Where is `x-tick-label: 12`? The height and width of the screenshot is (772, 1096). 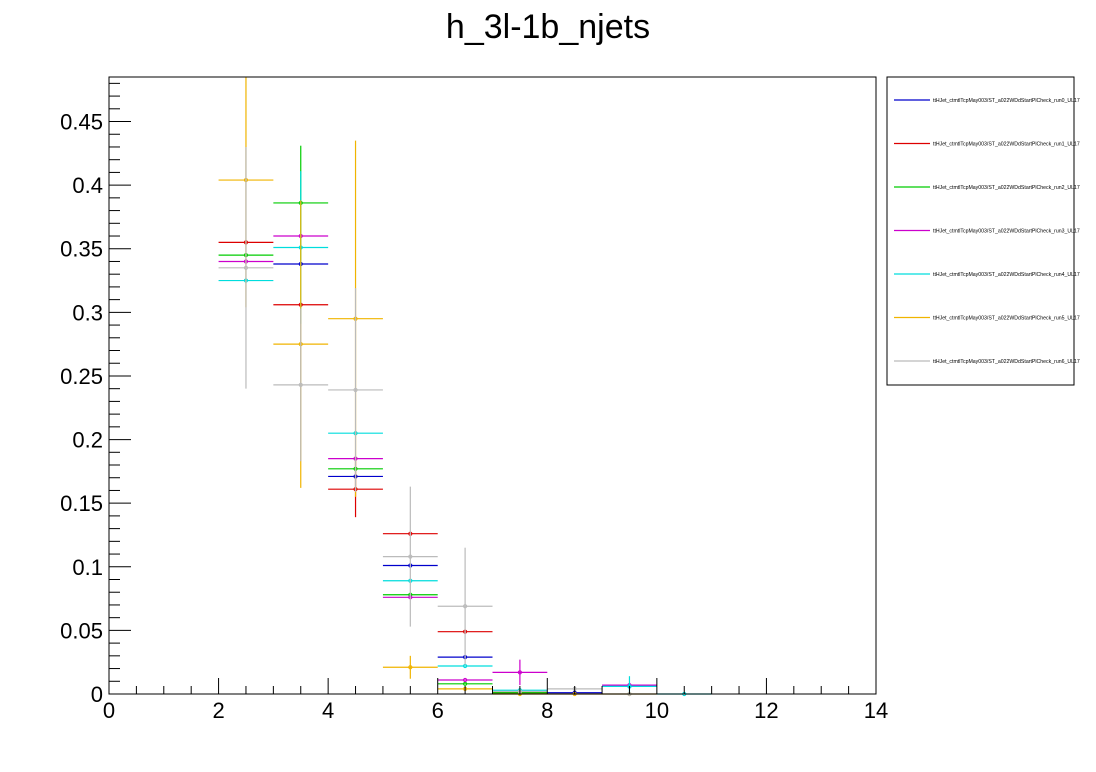
x-tick-label: 12 is located at coordinates (766, 710).